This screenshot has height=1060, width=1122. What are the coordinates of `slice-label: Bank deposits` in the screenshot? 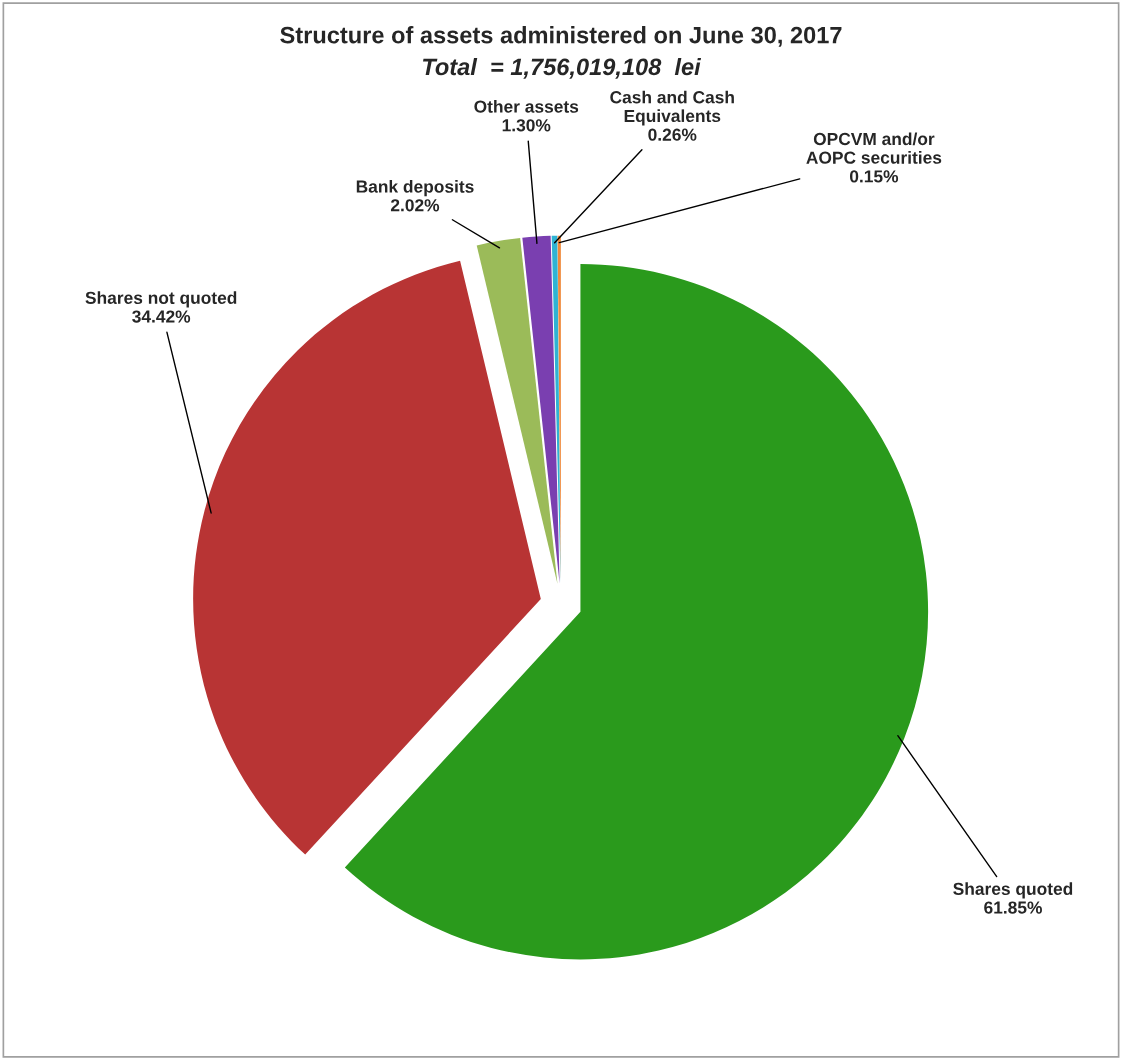 It's located at (415, 188).